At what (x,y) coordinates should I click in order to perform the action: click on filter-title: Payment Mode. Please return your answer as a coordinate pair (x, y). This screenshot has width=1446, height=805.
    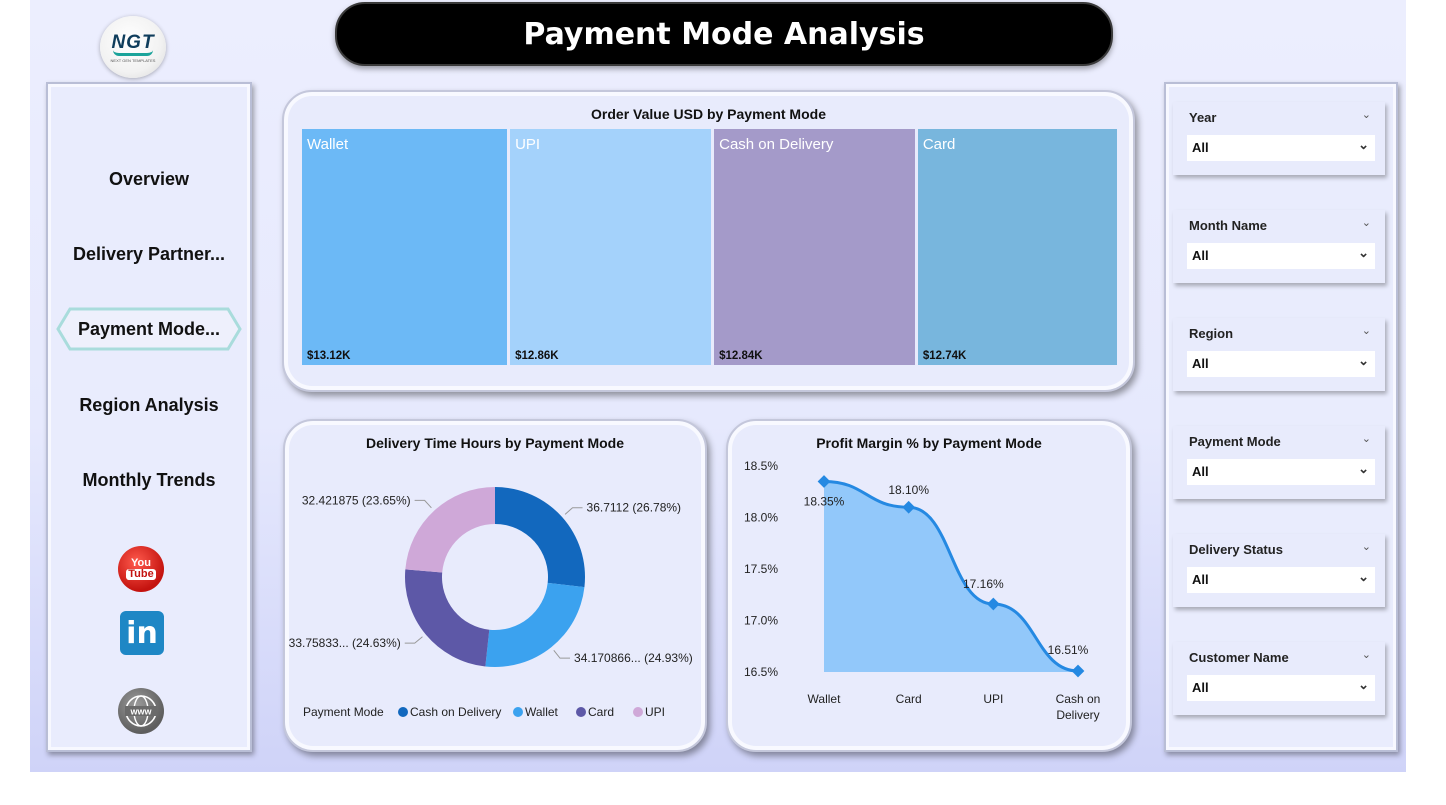
    Looking at the image, I should click on (1235, 441).